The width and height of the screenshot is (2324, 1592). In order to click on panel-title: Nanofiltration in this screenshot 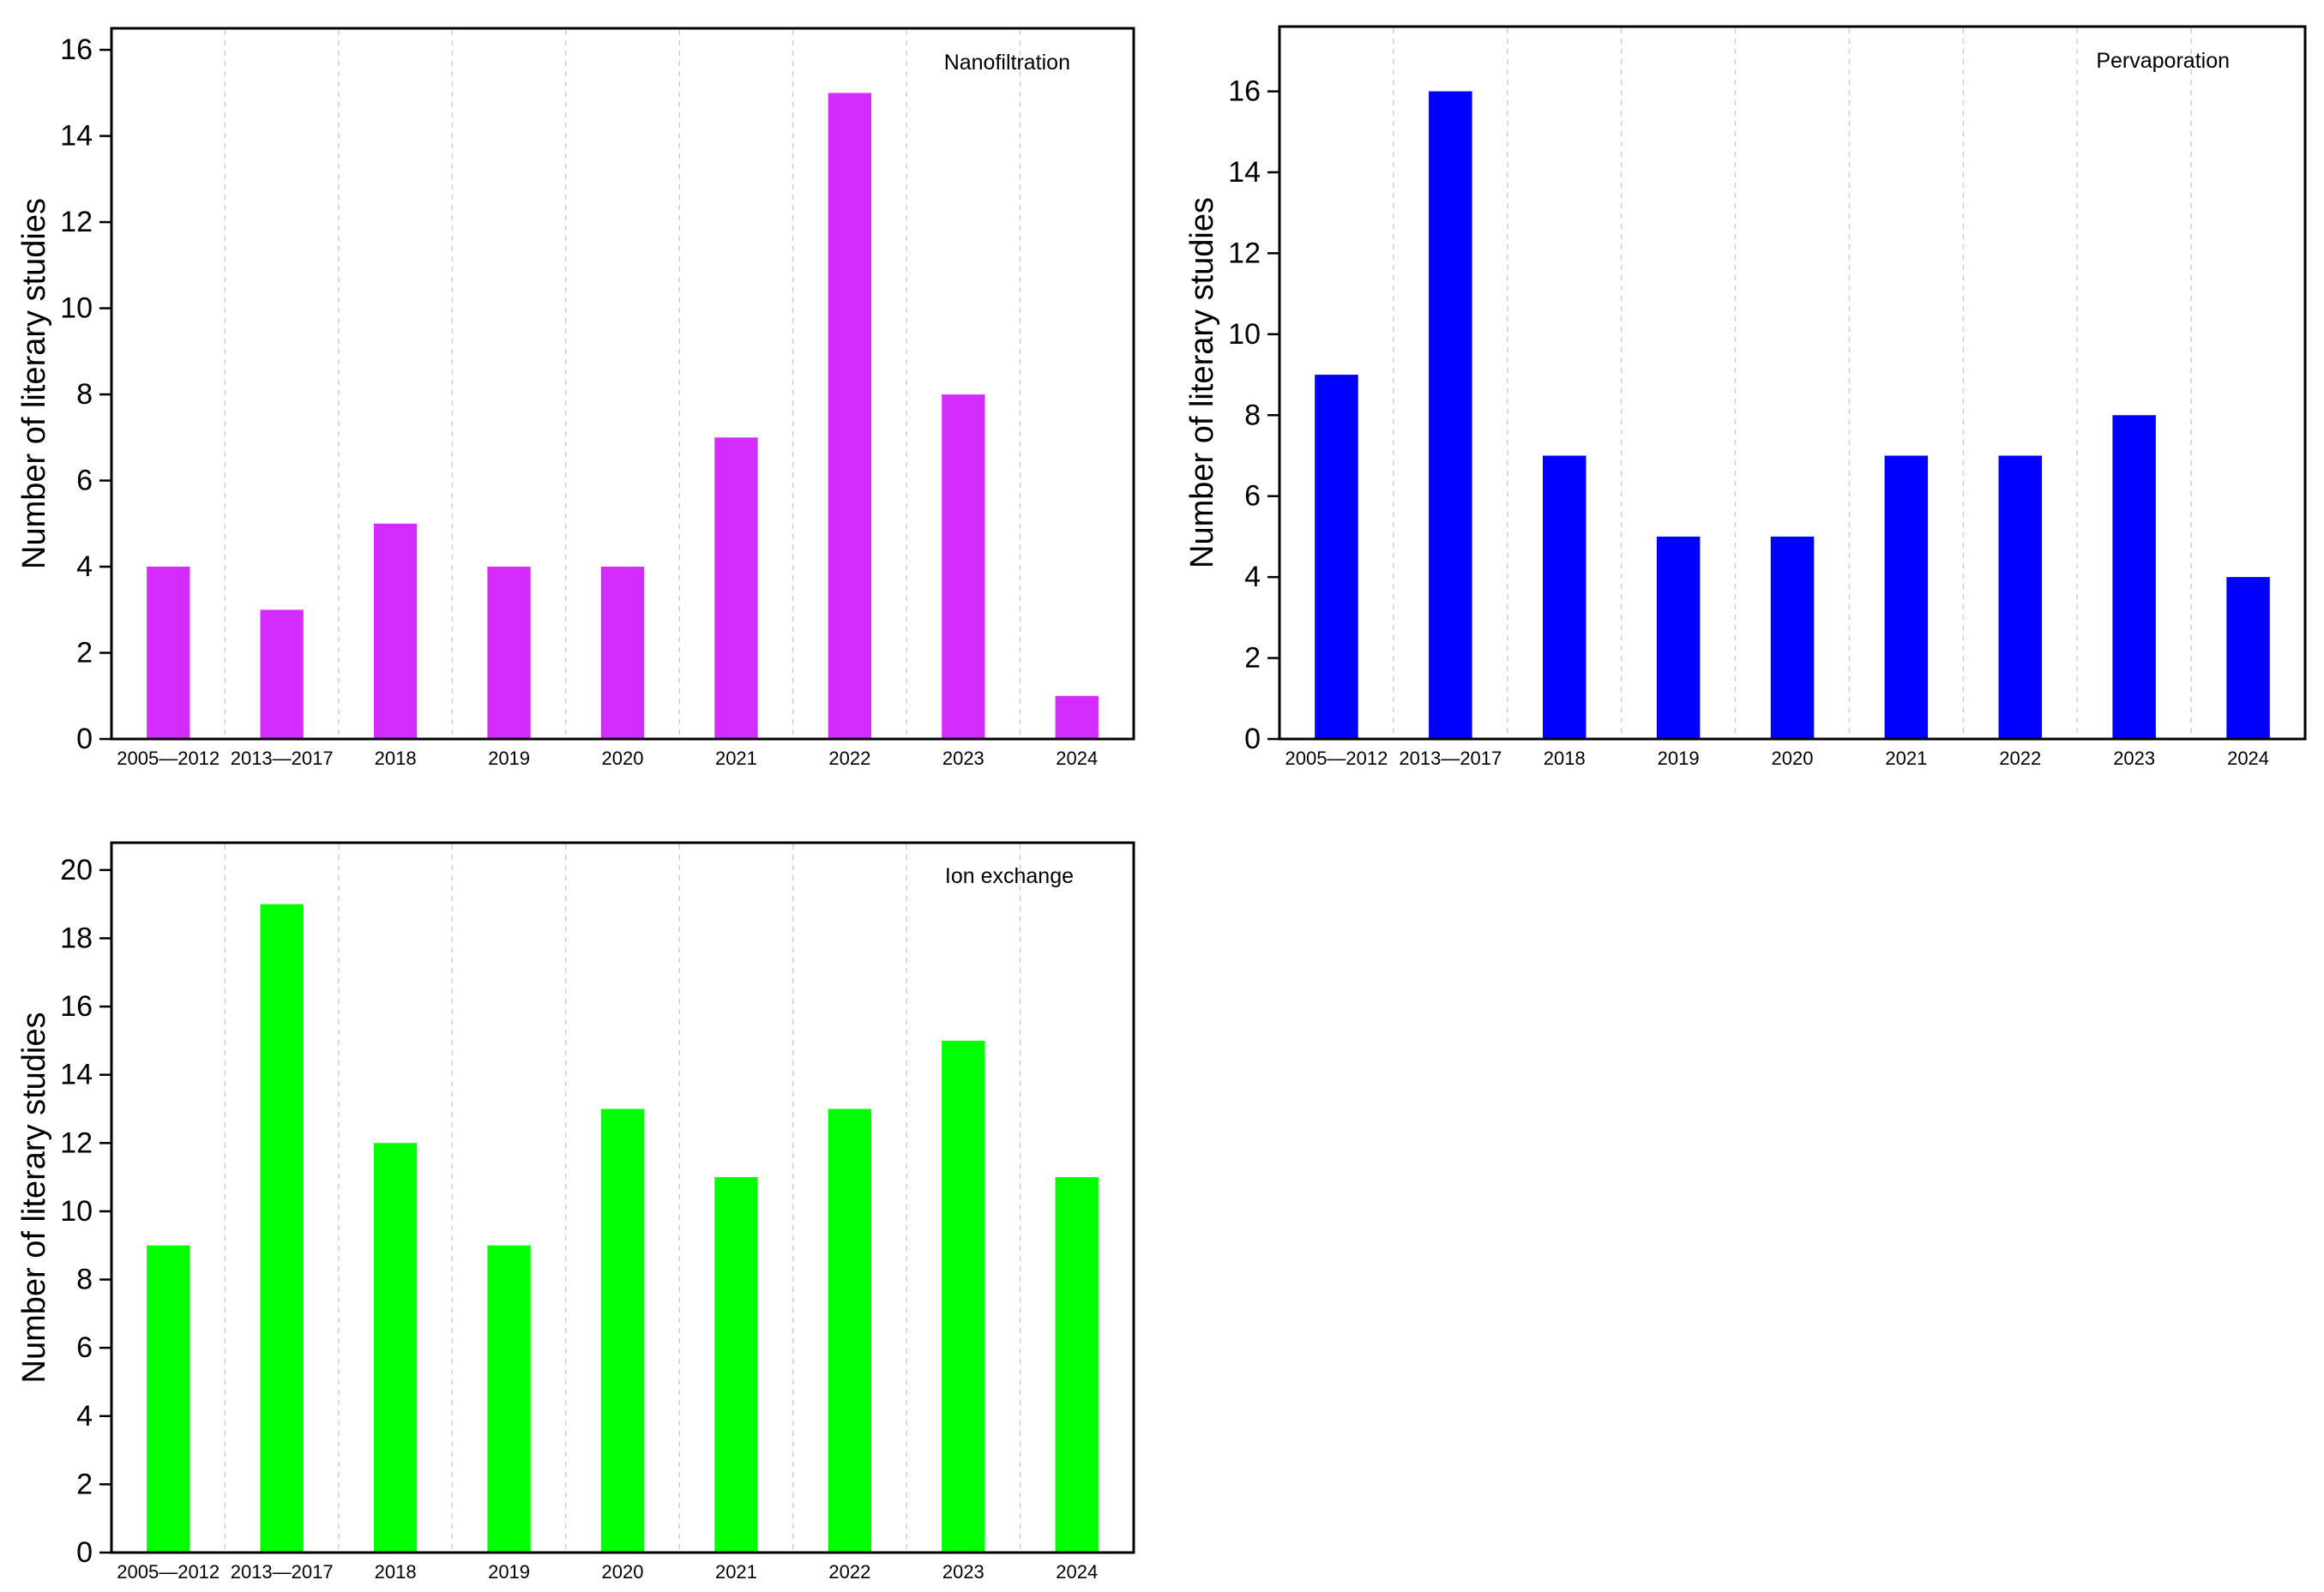, I will do `click(1007, 63)`.